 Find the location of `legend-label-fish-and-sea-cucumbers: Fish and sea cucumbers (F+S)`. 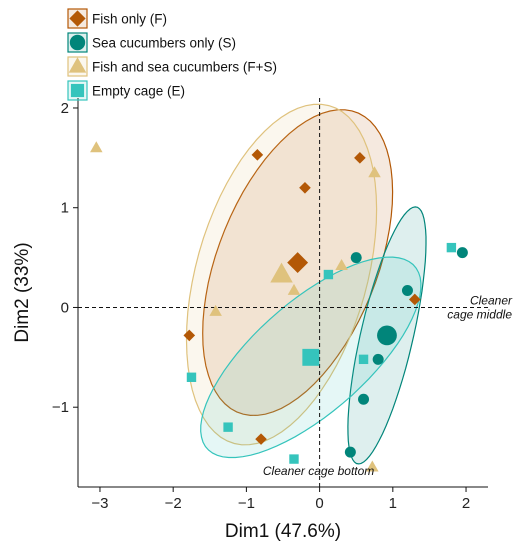

legend-label-fish-and-sea-cucumbers: Fish and sea cucumbers (F+S) is located at coordinates (184, 67).